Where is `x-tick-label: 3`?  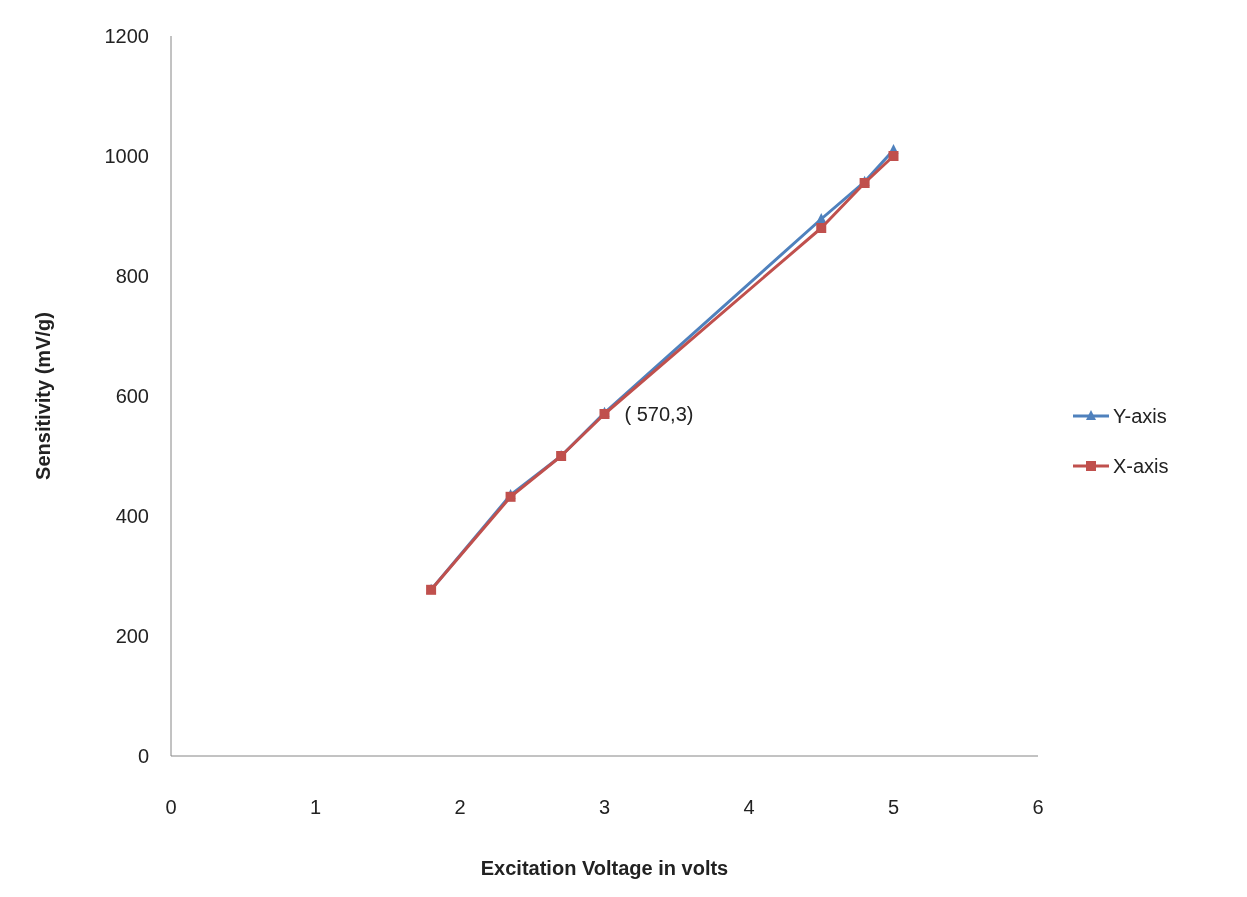
x-tick-label: 3 is located at coordinates (604, 807).